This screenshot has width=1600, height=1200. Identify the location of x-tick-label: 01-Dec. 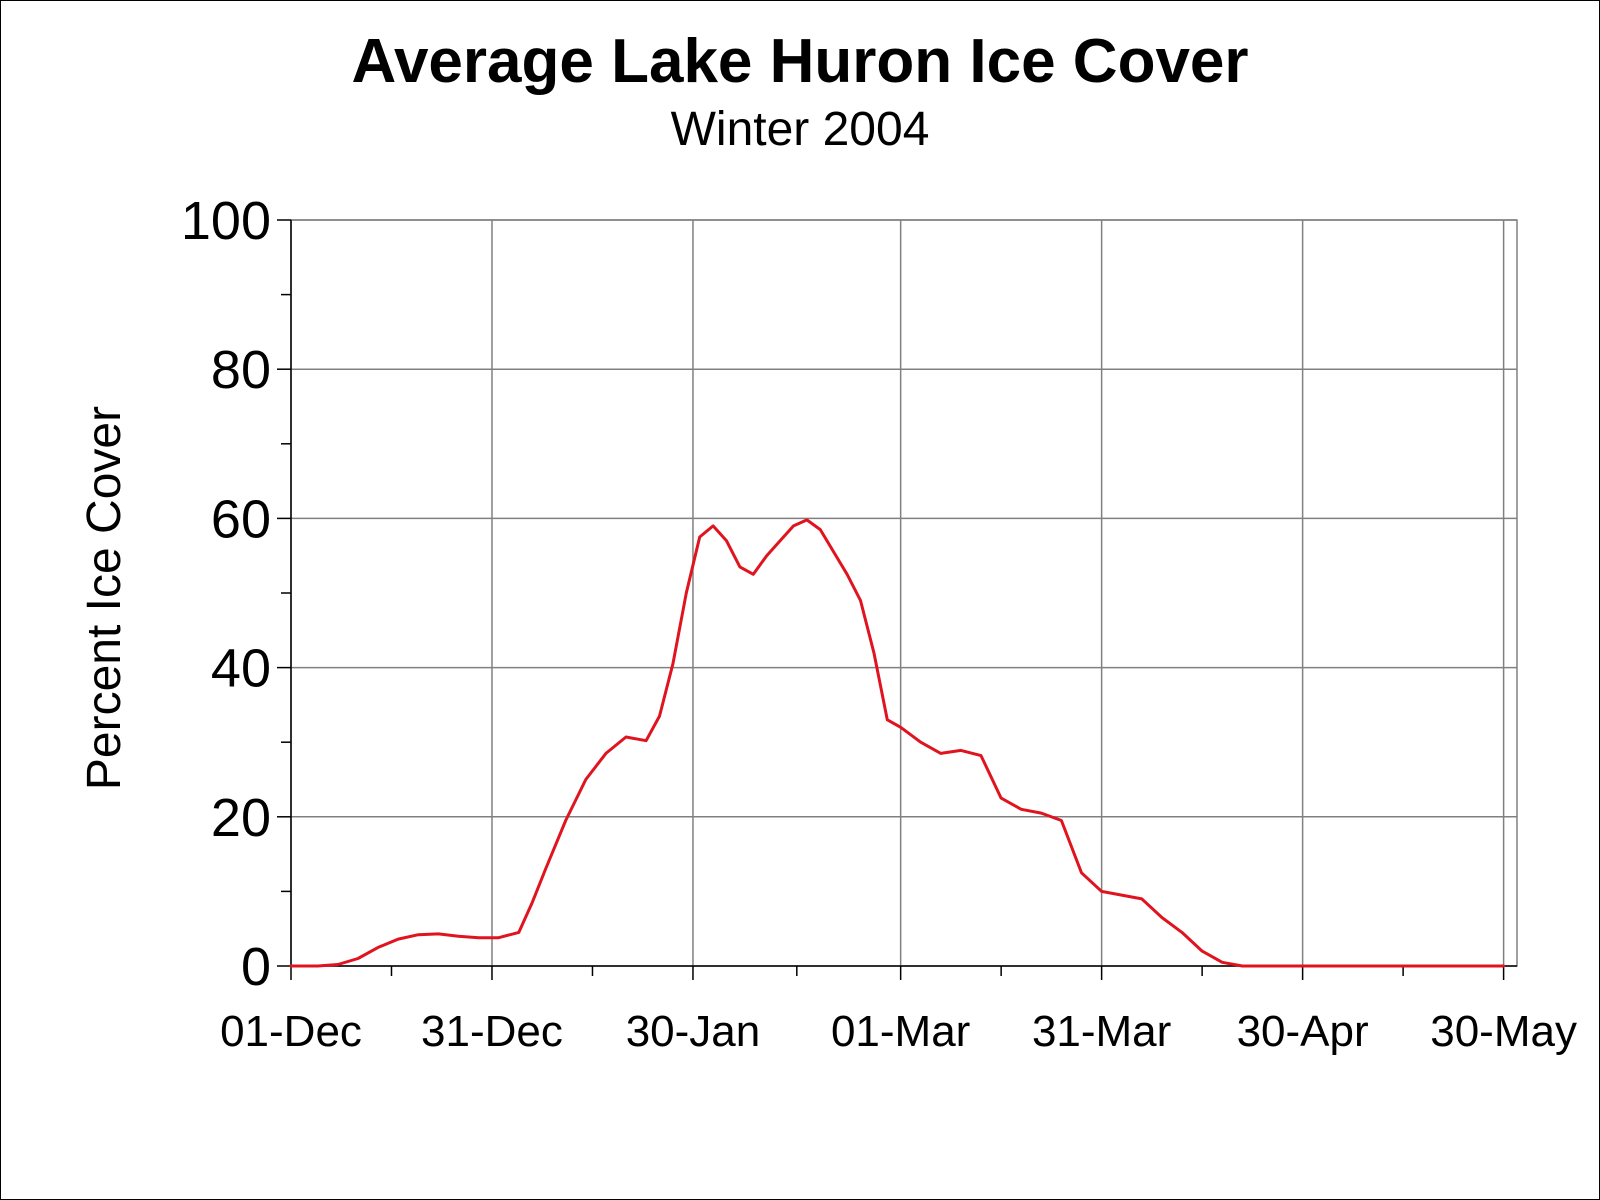
(291, 1031).